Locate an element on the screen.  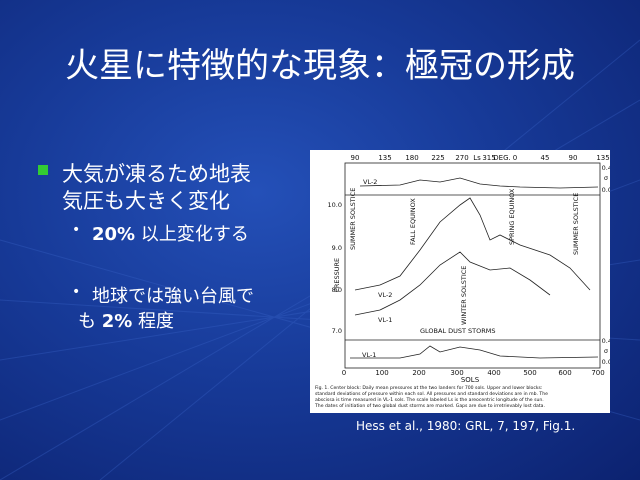
tick-label: 9.0 is located at coordinates (337, 248).